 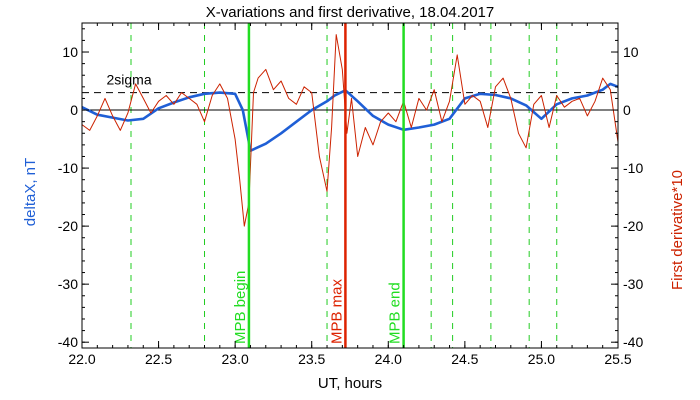 I want to click on y-tick-label-left-5: -40, so click(x=68, y=342).